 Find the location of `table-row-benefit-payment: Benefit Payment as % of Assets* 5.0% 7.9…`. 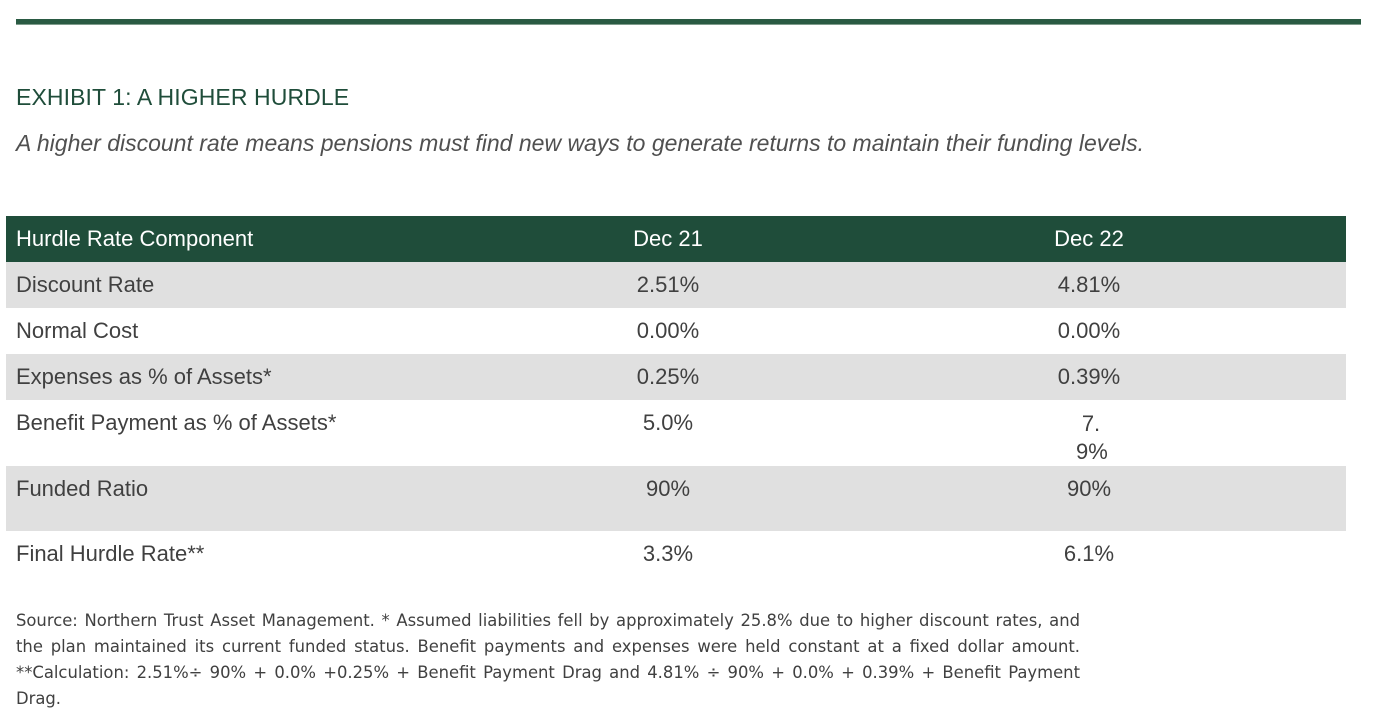

table-row-benefit-payment: Benefit Payment as % of Assets* 5.0% 7.9… is located at coordinates (676, 433).